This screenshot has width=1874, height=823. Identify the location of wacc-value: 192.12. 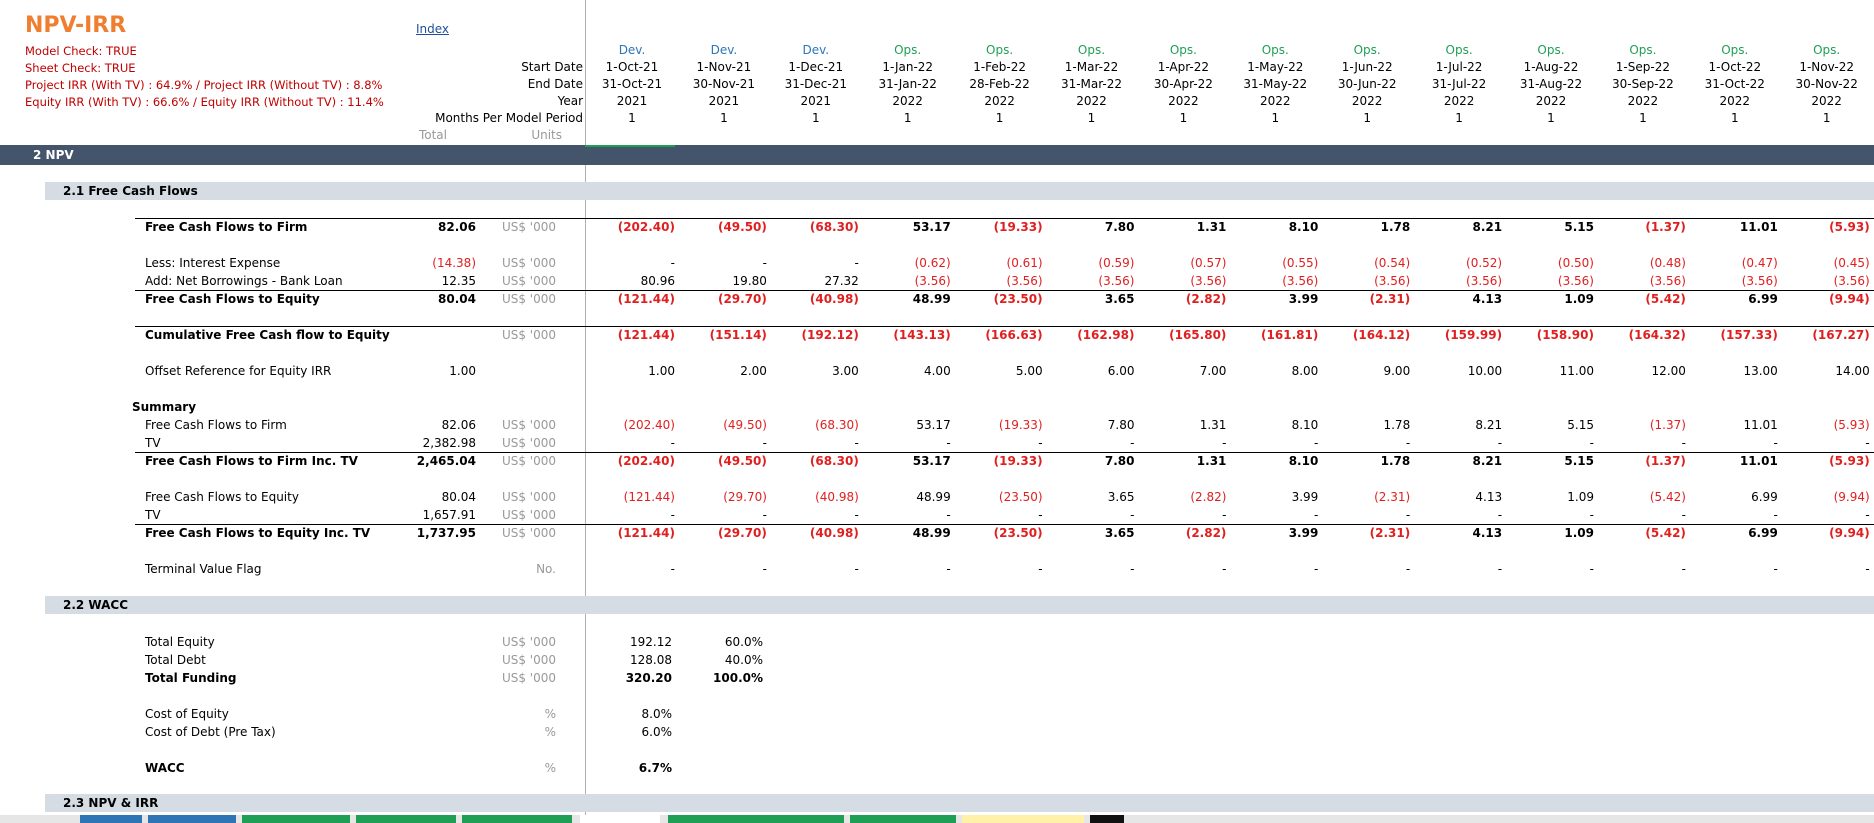
(651, 642).